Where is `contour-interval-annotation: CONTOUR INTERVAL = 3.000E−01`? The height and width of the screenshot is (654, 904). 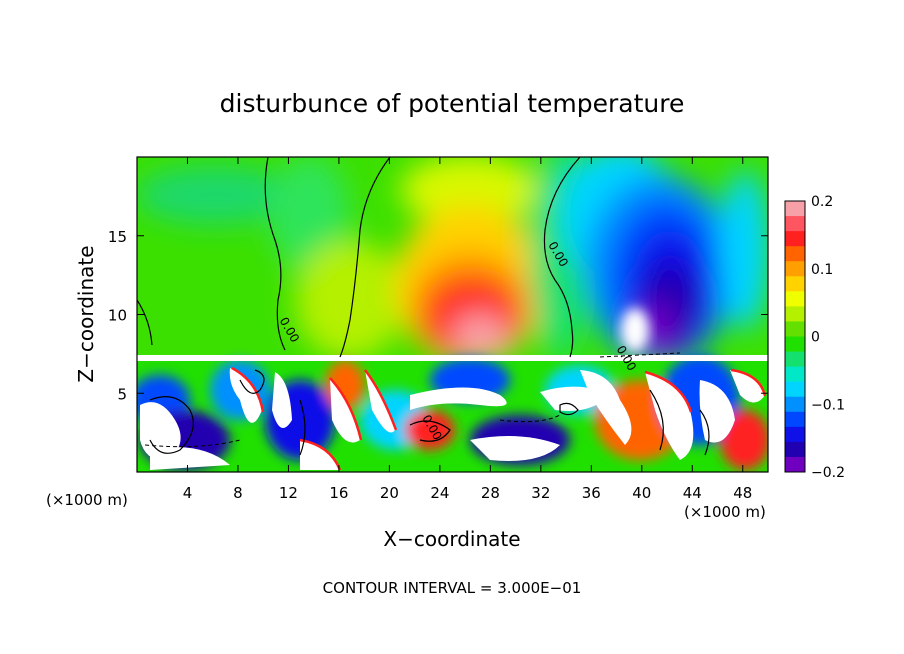
contour-interval-annotation: CONTOUR INTERVAL = 3.000E−01 is located at coordinates (452, 588).